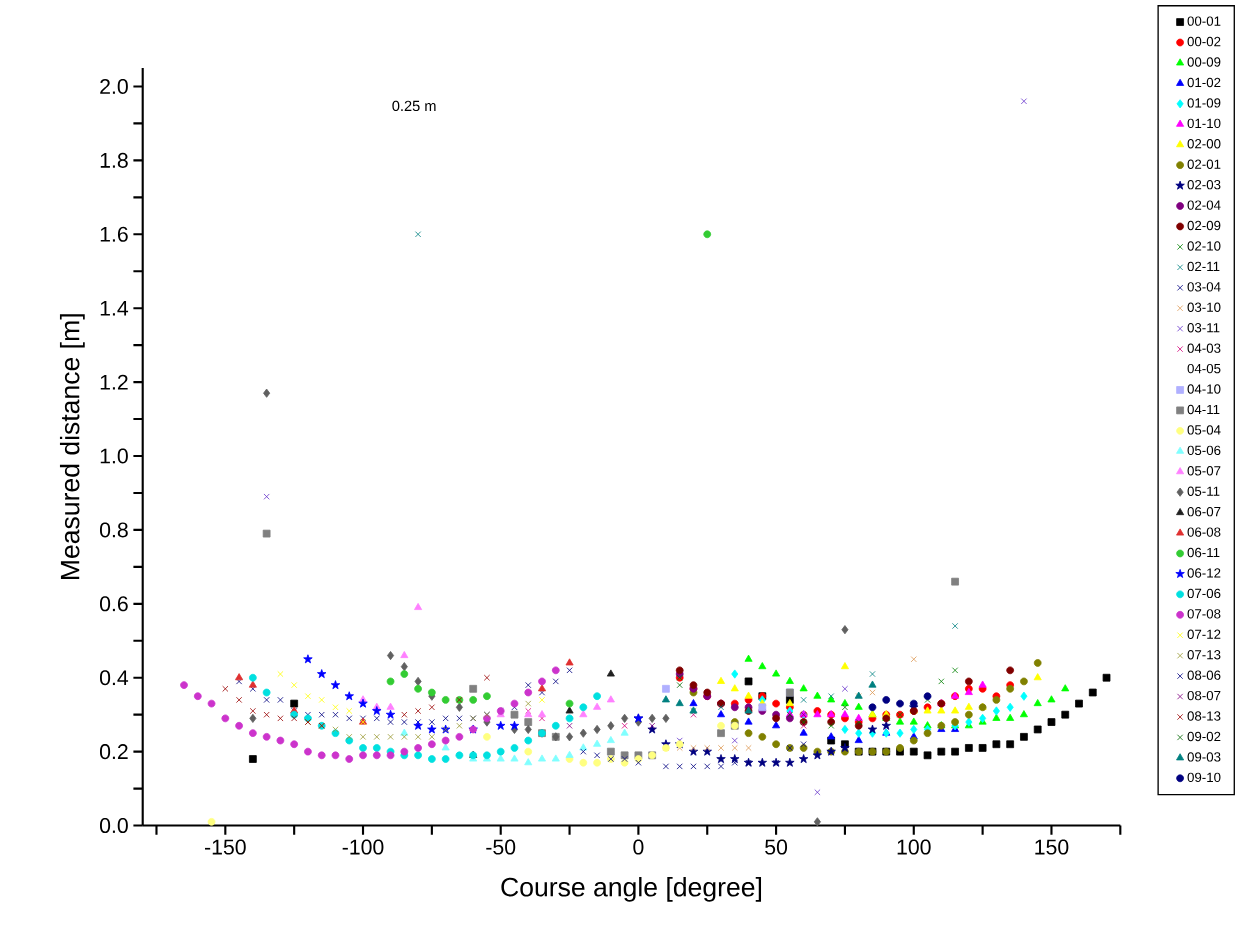  I want to click on text: 04-05, so click(1204, 368).